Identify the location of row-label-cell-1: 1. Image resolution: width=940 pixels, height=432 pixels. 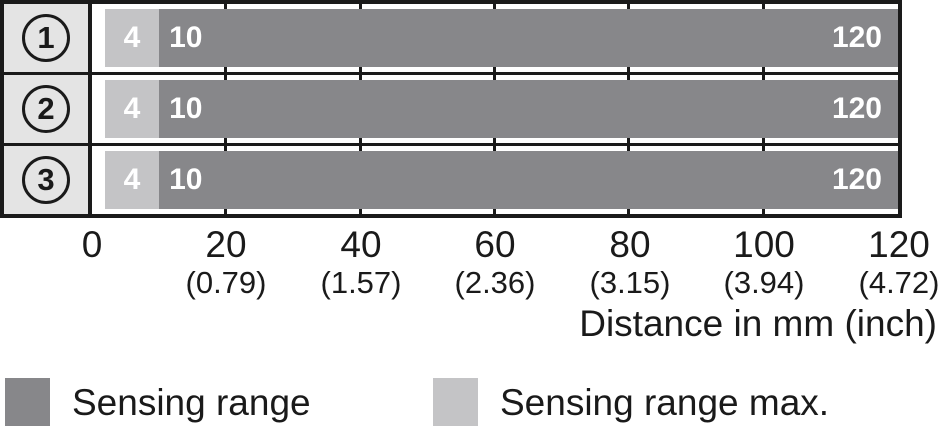
(48, 38).